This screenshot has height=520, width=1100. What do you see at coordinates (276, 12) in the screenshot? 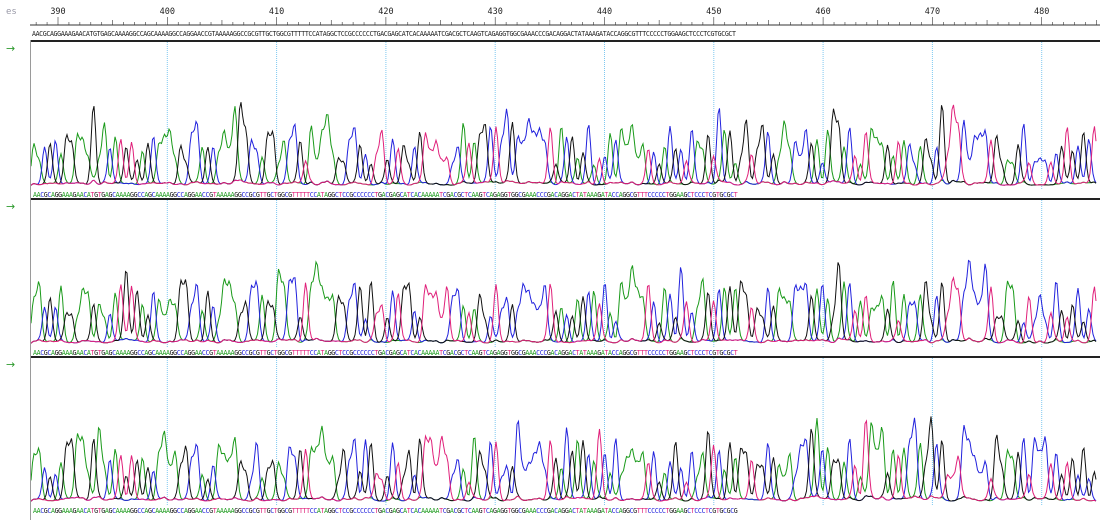
I see `ruler-position-label: 410` at bounding box center [276, 12].